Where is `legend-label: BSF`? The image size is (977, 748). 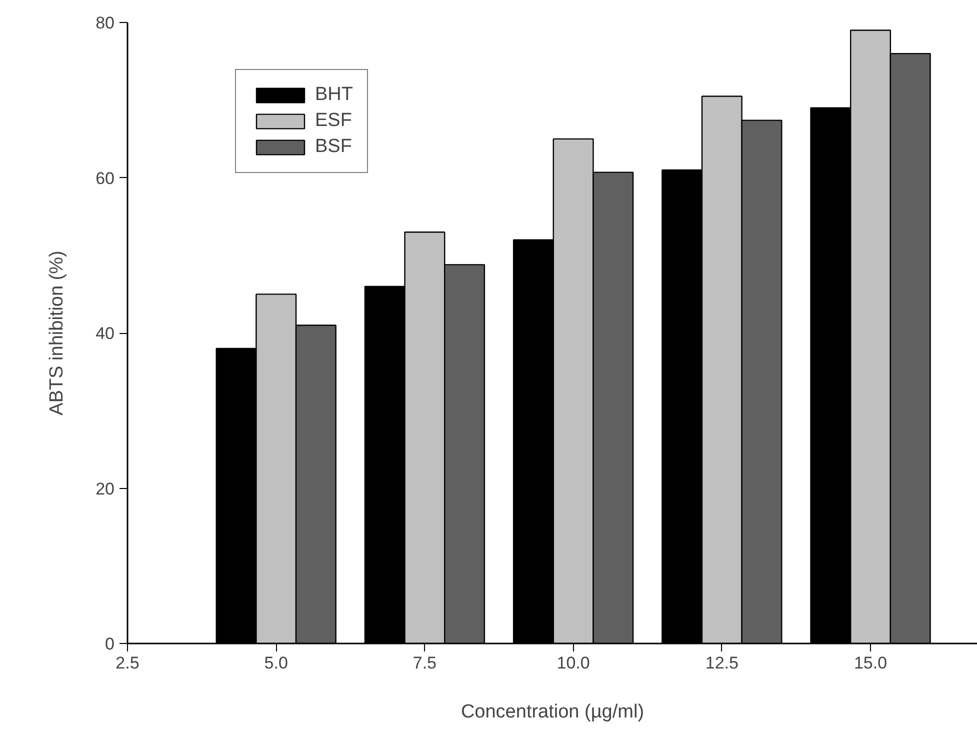
legend-label: BSF is located at coordinates (333, 147).